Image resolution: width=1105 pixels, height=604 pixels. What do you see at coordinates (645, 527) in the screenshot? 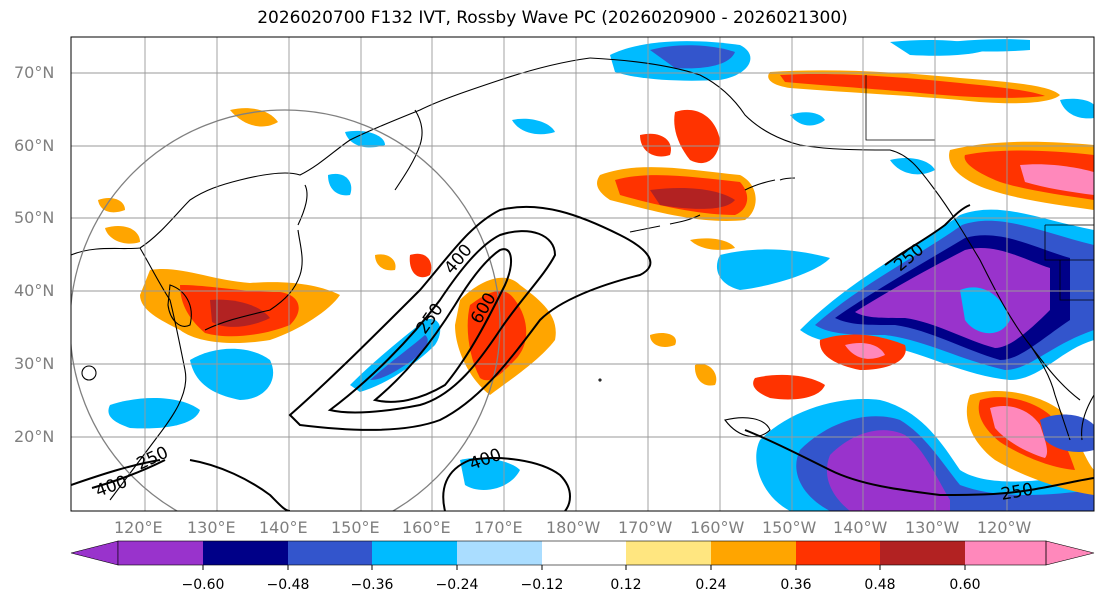
I see `lon-label: 170°W` at bounding box center [645, 527].